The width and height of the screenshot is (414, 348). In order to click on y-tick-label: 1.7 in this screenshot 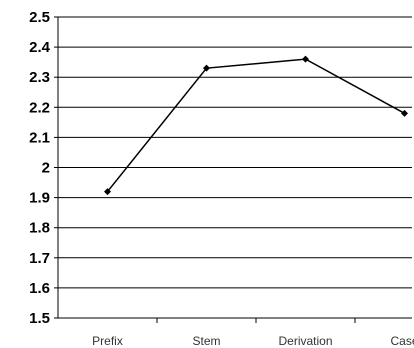, I will do `click(39, 258)`.